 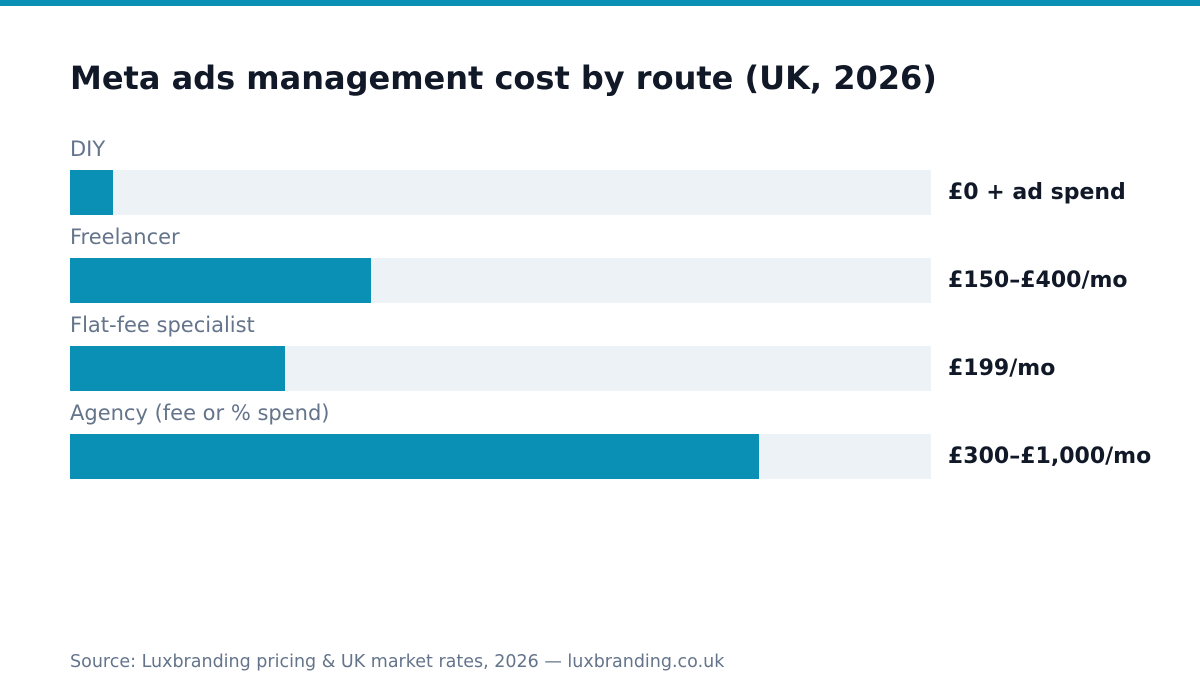 What do you see at coordinates (88, 149) in the screenshot?
I see `bar-label: DIY` at bounding box center [88, 149].